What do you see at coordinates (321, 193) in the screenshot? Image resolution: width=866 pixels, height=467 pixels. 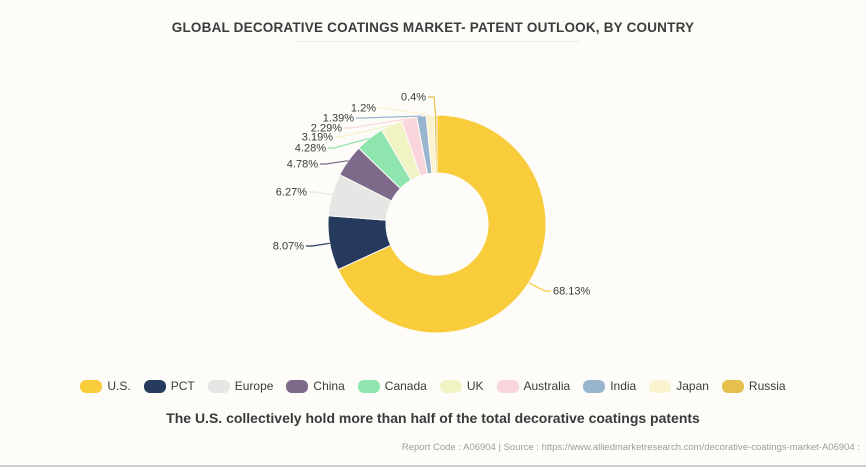 I see `label-line-europe` at bounding box center [321, 193].